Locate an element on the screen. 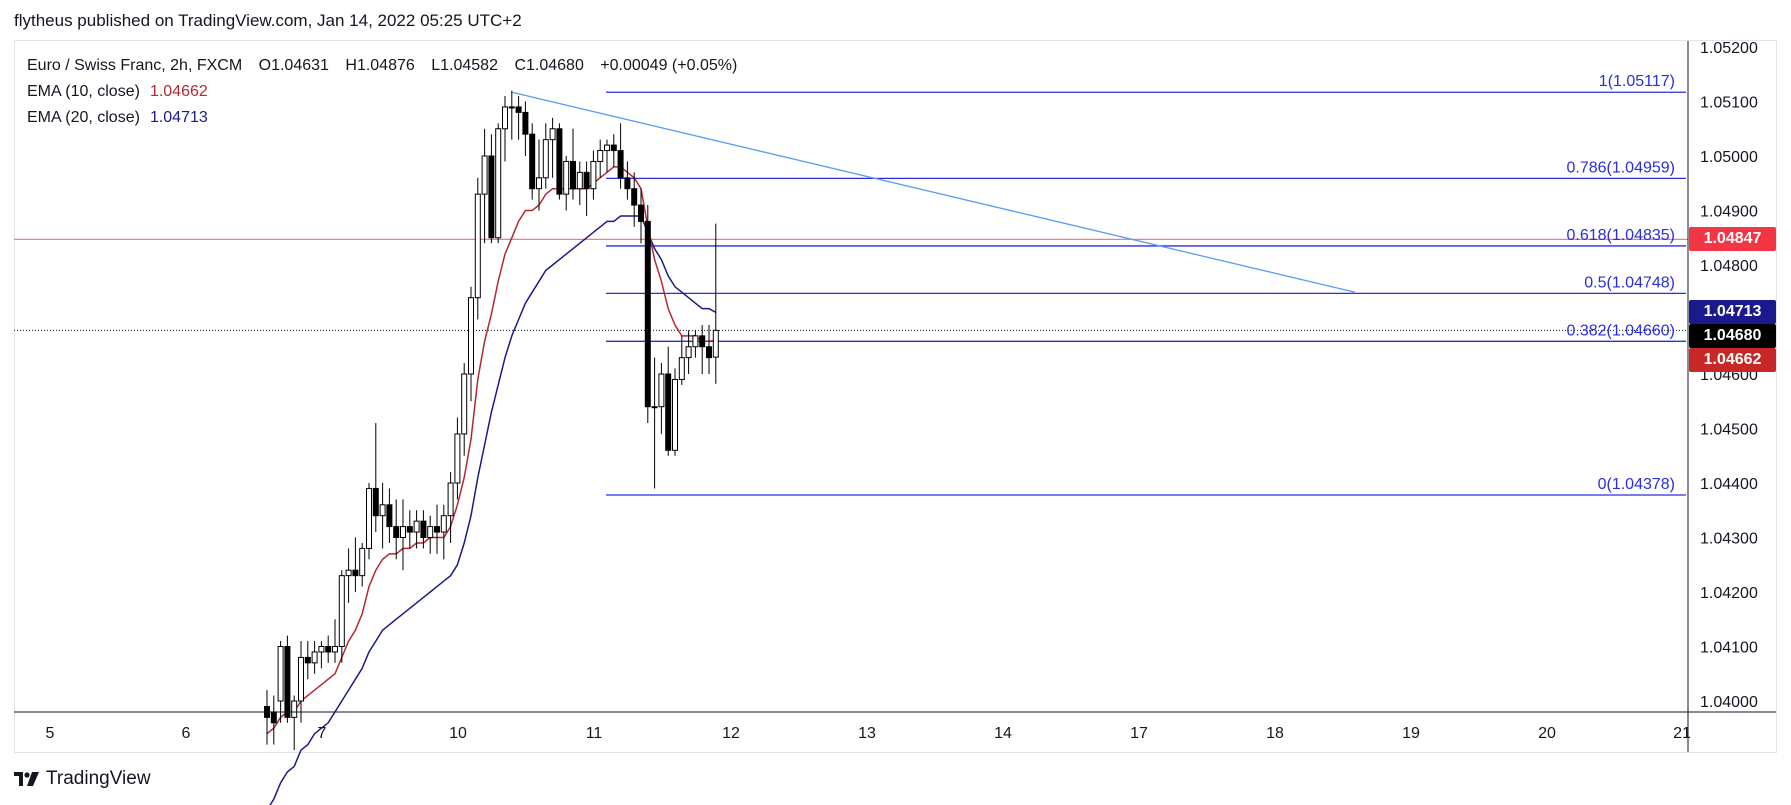 The height and width of the screenshot is (805, 1791). tradingview-logo: TradingView is located at coordinates (82, 779).